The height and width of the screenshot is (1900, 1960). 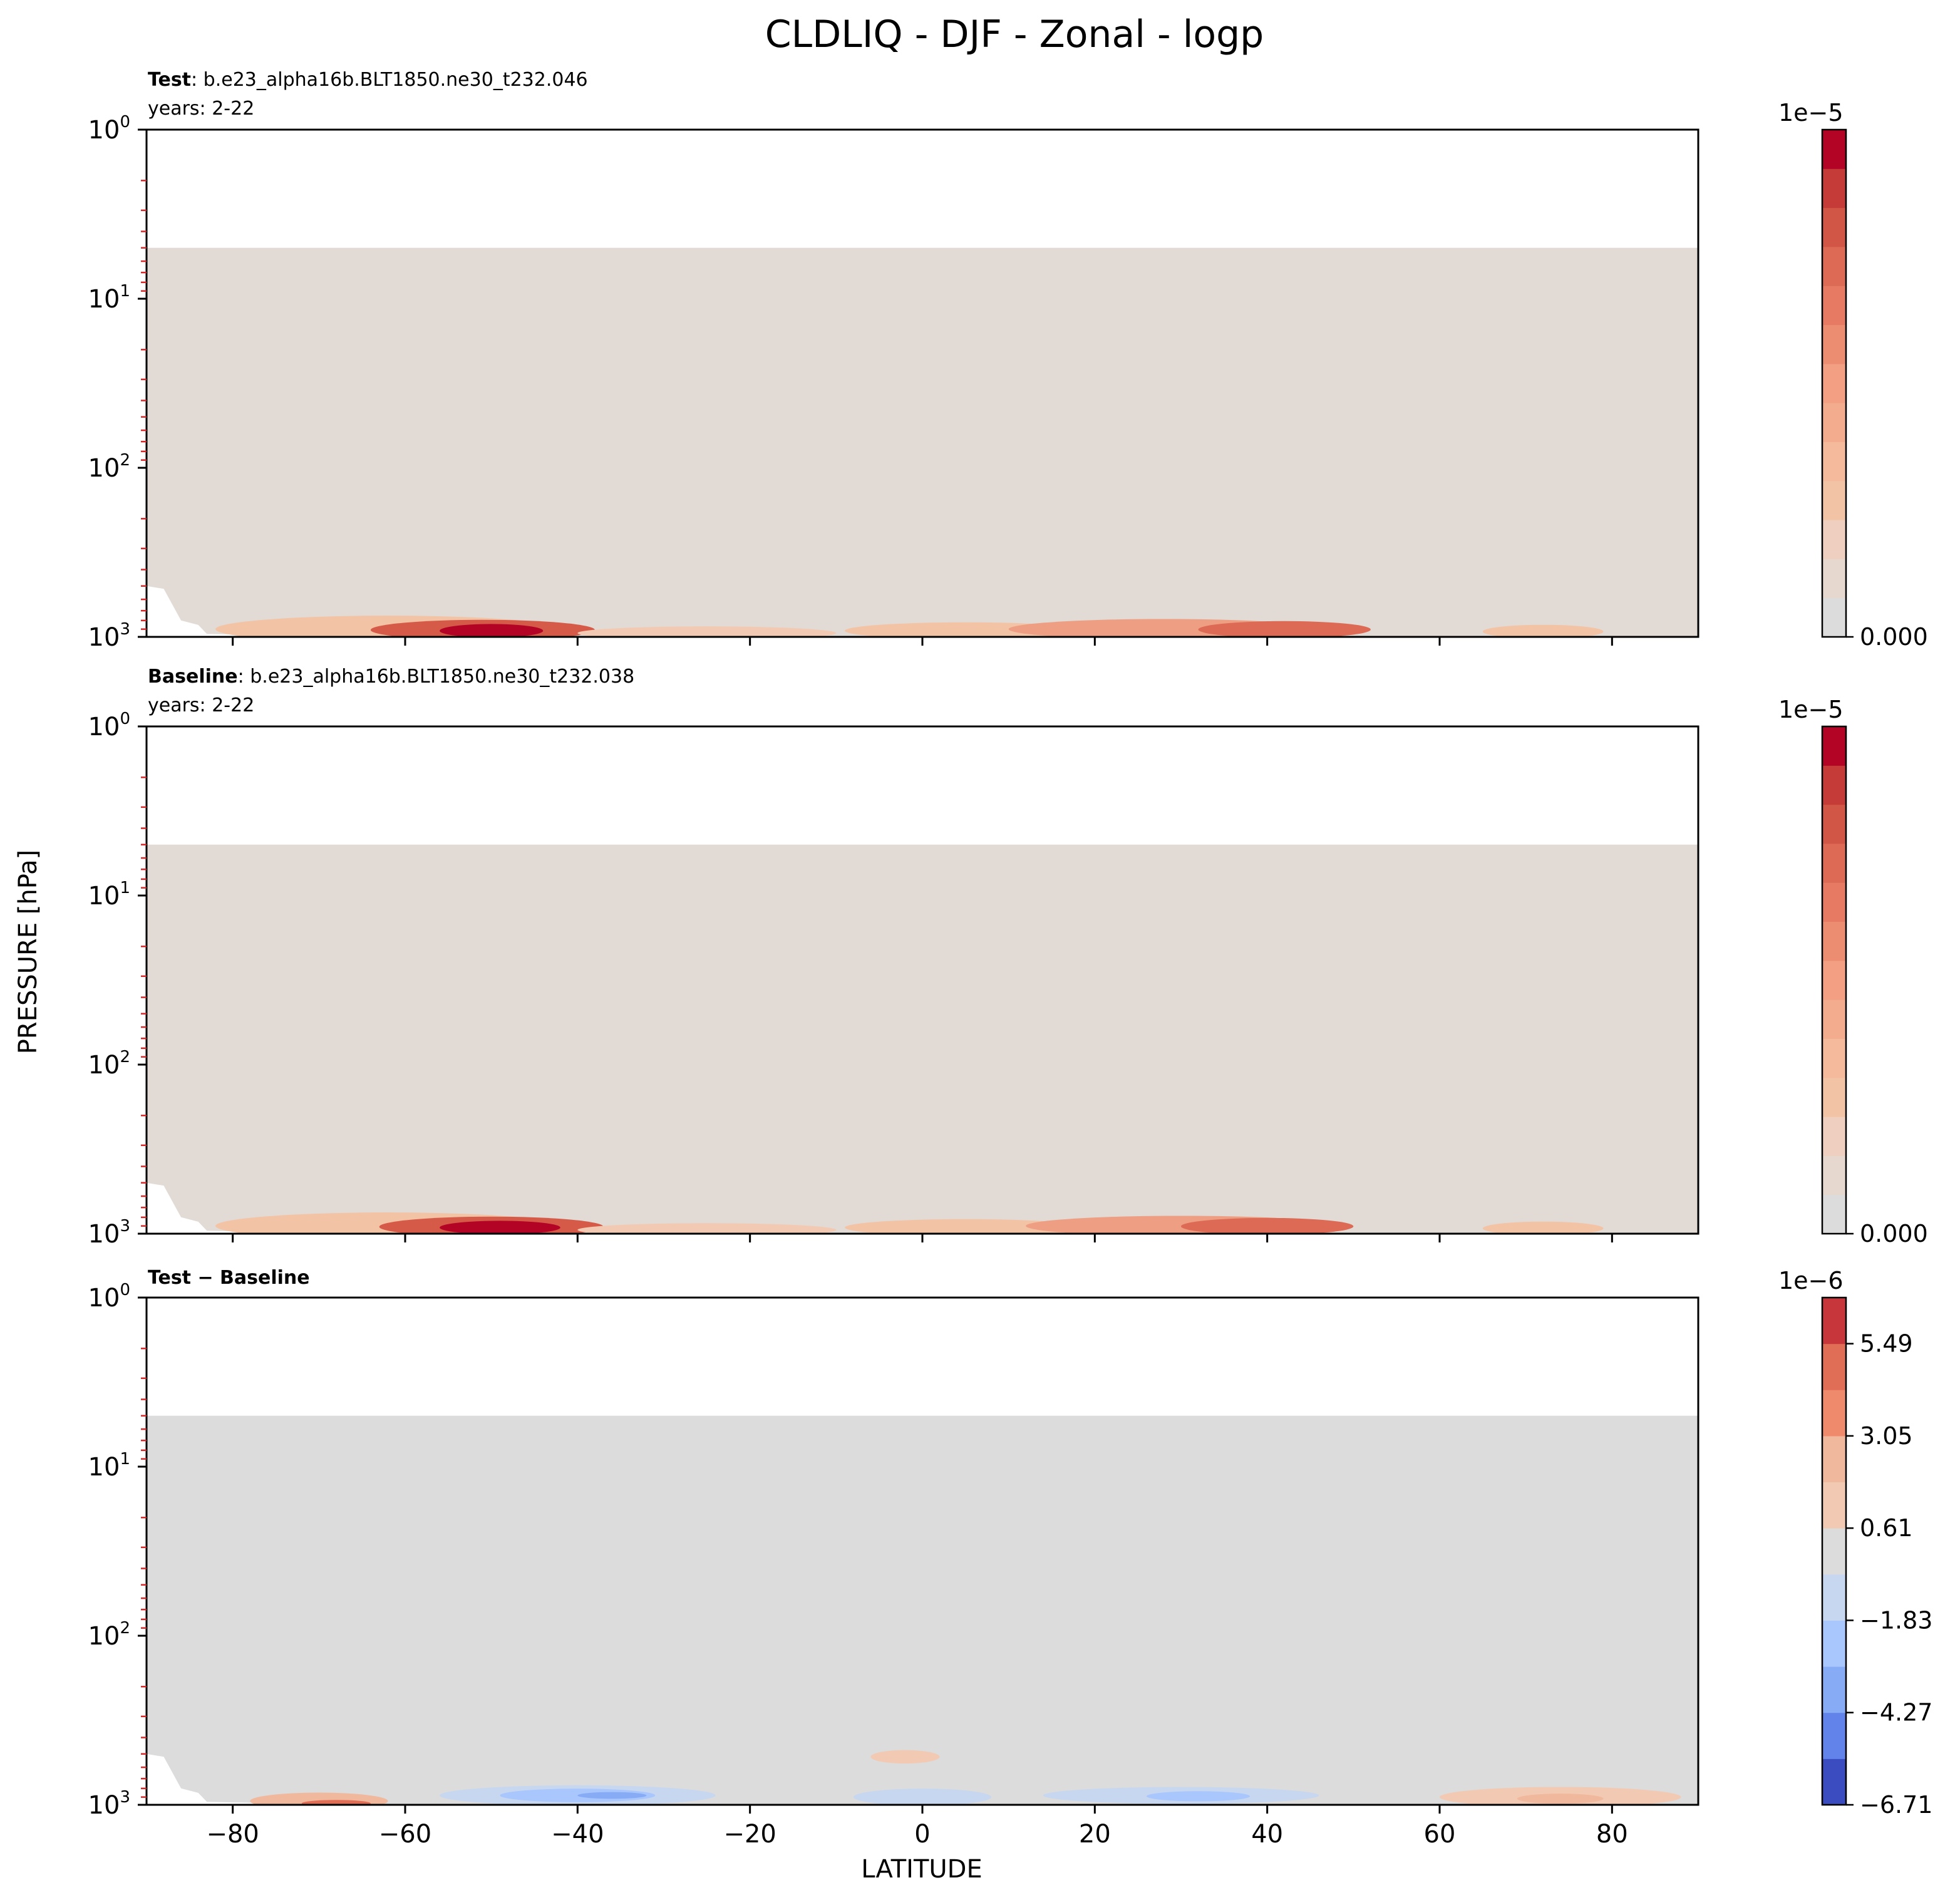 What do you see at coordinates (1855, 1543) in the screenshot?
I see `colorbar: −6.71 −4.27 −1.83 0.61 3.05 5.49 1e−6` at bounding box center [1855, 1543].